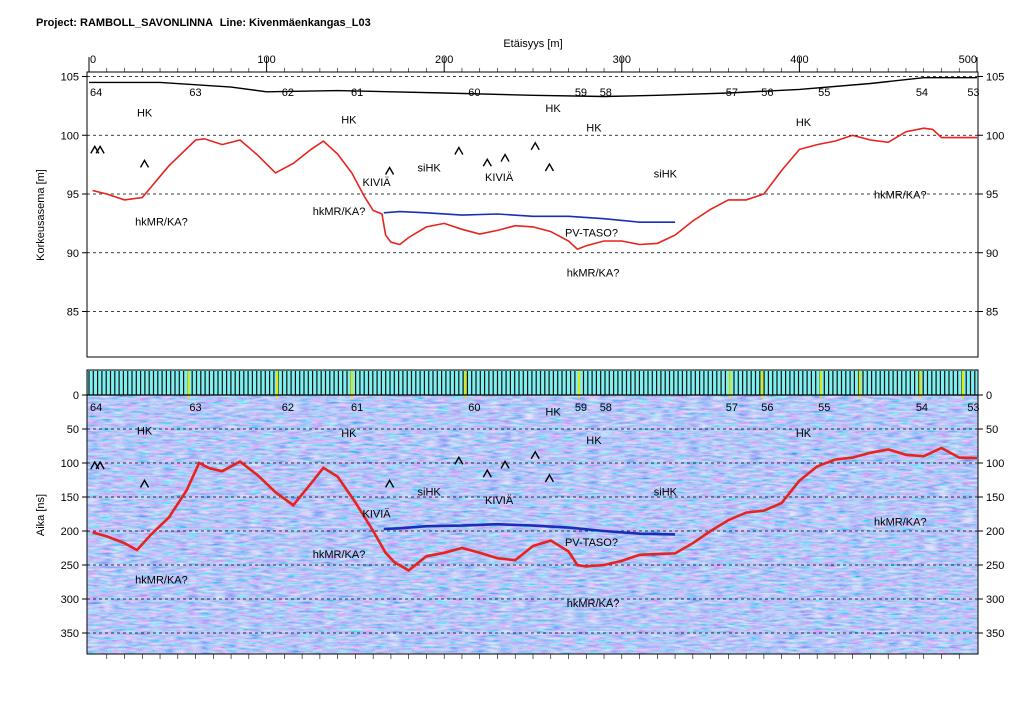  Describe the element at coordinates (622, 60) in the screenshot. I see `x-tick-label: 300` at that location.